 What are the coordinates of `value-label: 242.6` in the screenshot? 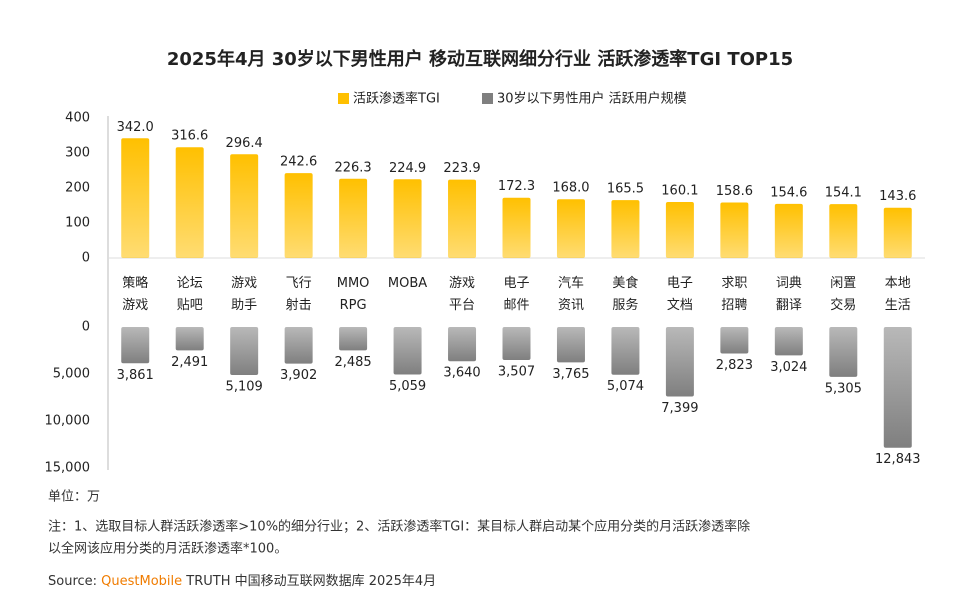 It's located at (298, 162).